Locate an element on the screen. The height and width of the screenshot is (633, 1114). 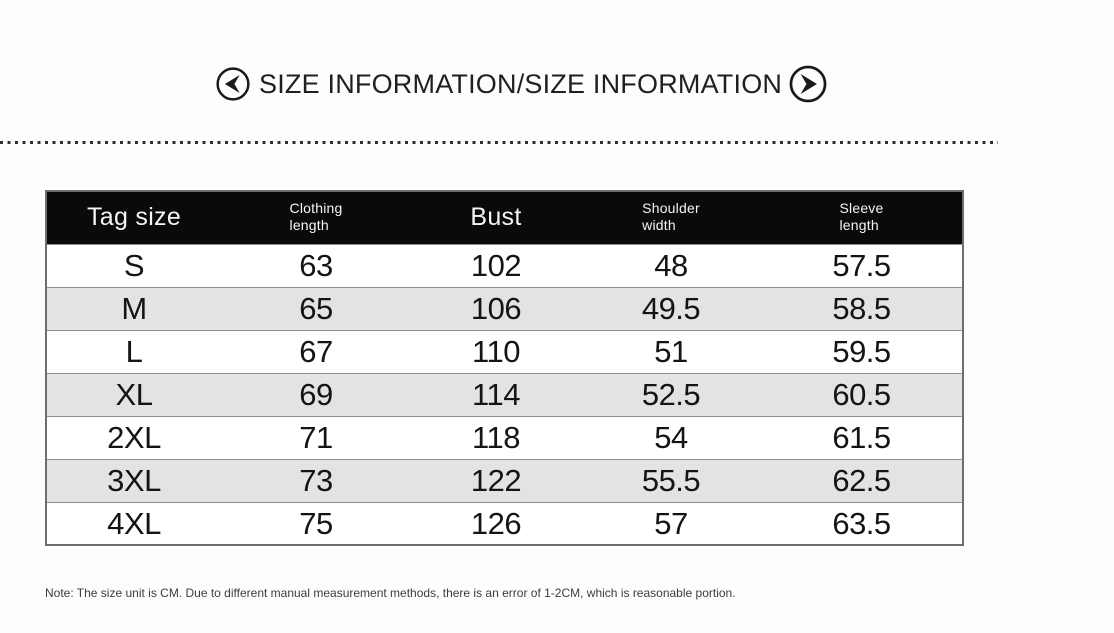
measurement-cell: 65 is located at coordinates (316, 308).